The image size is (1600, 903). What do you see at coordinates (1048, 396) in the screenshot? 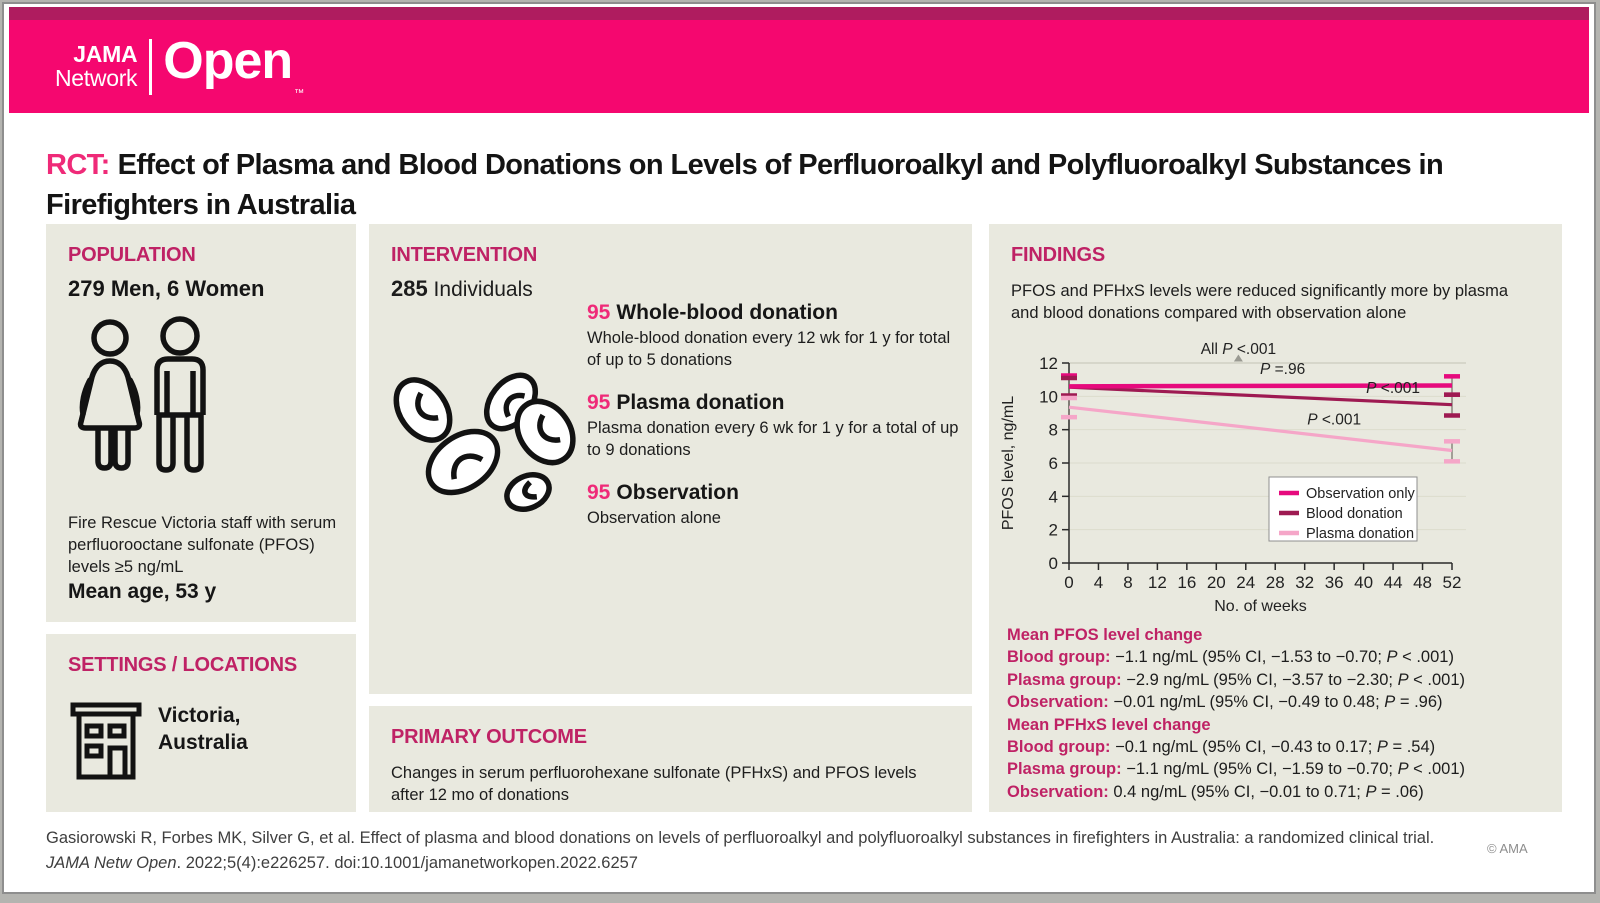
I see `y-tick-label: 10` at bounding box center [1048, 396].